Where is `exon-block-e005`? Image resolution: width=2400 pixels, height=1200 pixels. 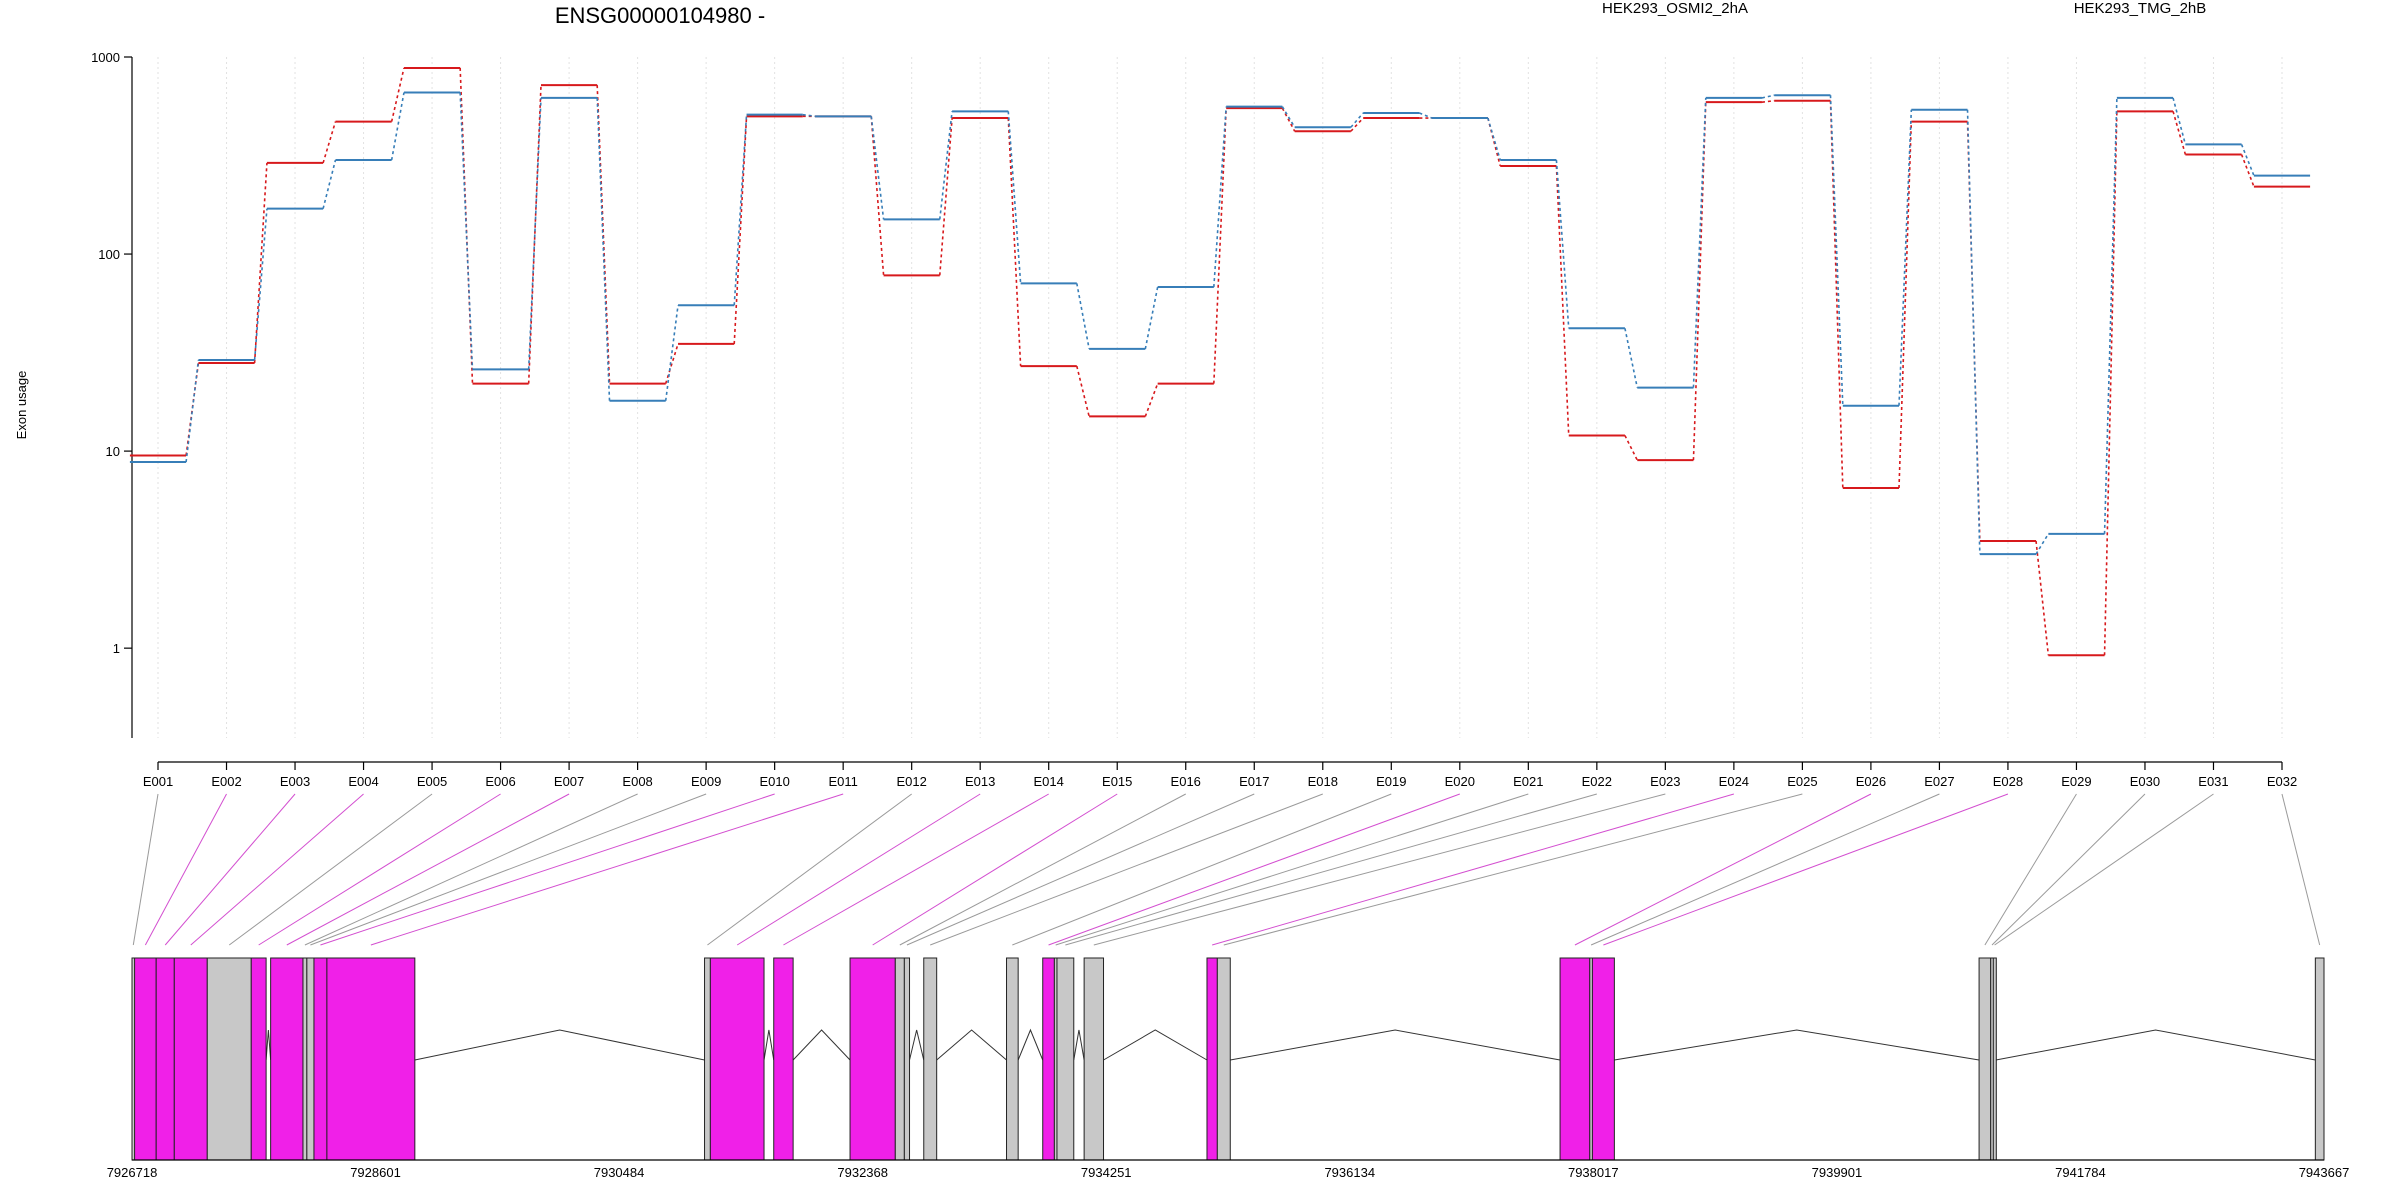
exon-block-e005 is located at coordinates (229, 1059).